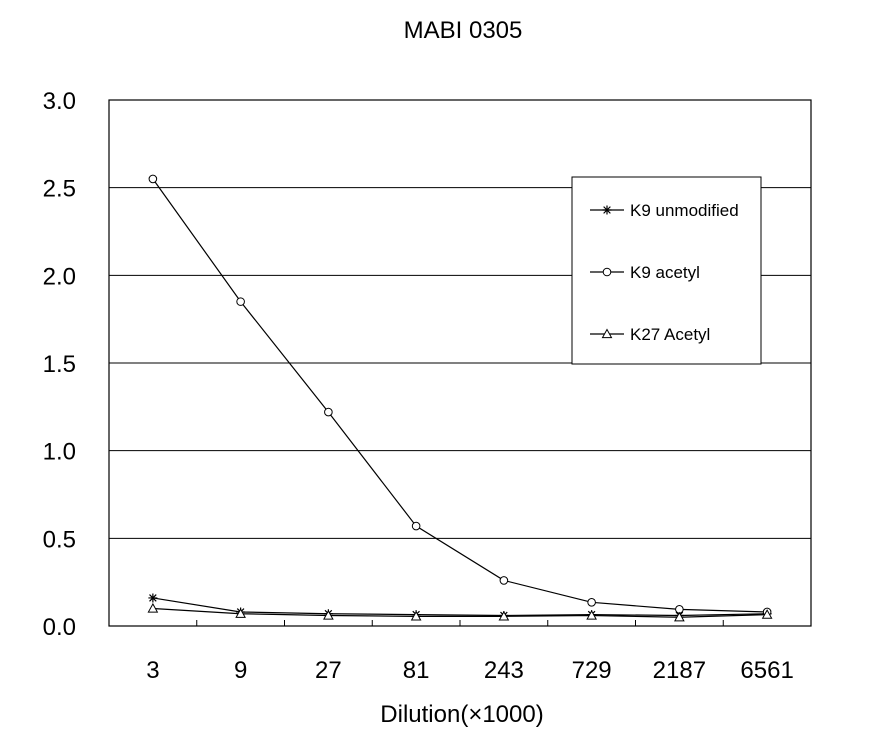 The image size is (877, 749). I want to click on y-tick-label: 1.0, so click(59, 452).